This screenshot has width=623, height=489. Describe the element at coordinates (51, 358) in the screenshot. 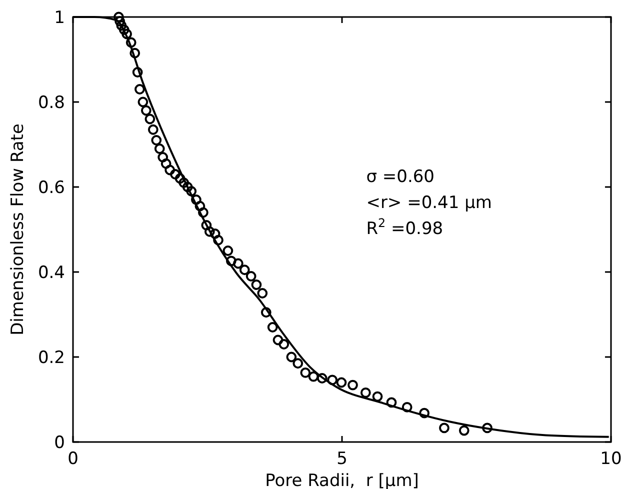

I see `y-tick-label: 0.2` at that location.